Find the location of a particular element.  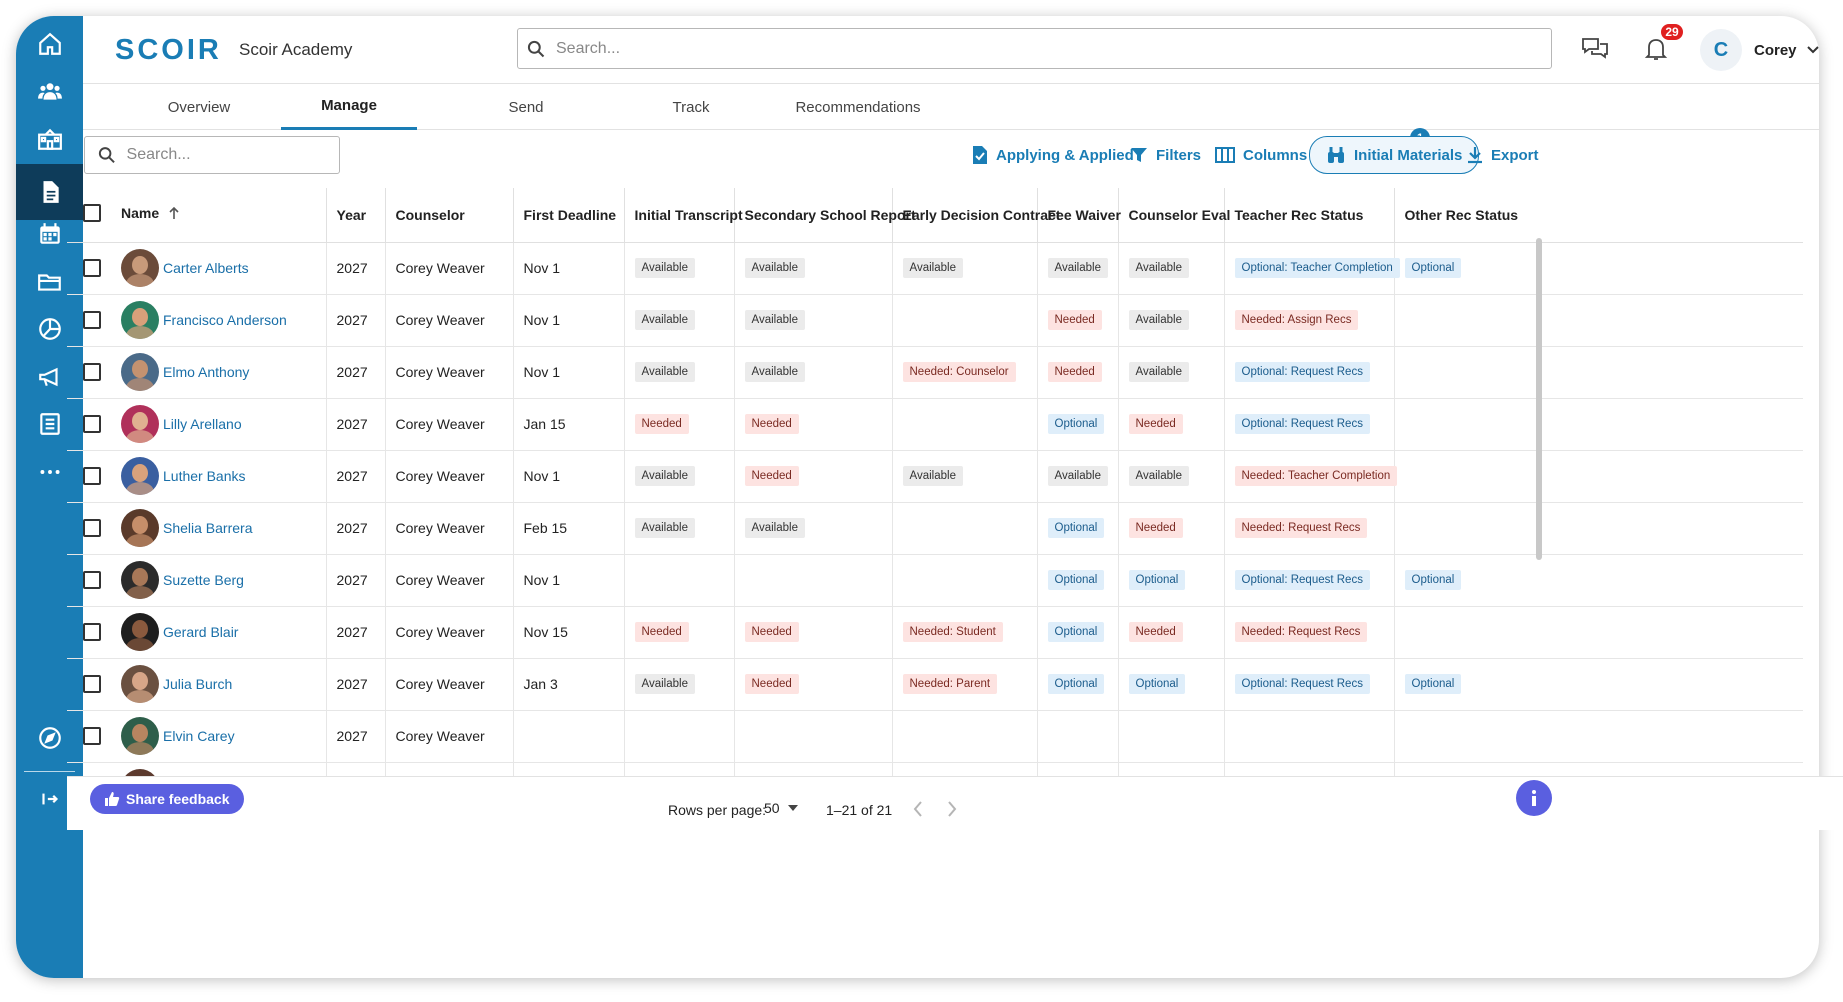

student-name-link: Elmo Anthony is located at coordinates (206, 372).